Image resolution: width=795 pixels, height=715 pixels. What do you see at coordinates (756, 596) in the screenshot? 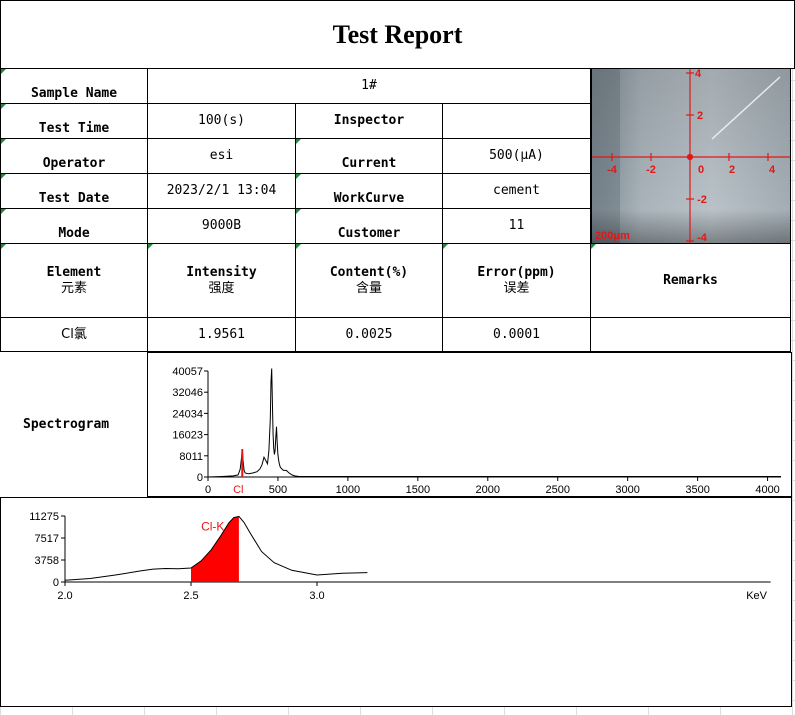
I see `x-axis-label: KeV` at bounding box center [756, 596].